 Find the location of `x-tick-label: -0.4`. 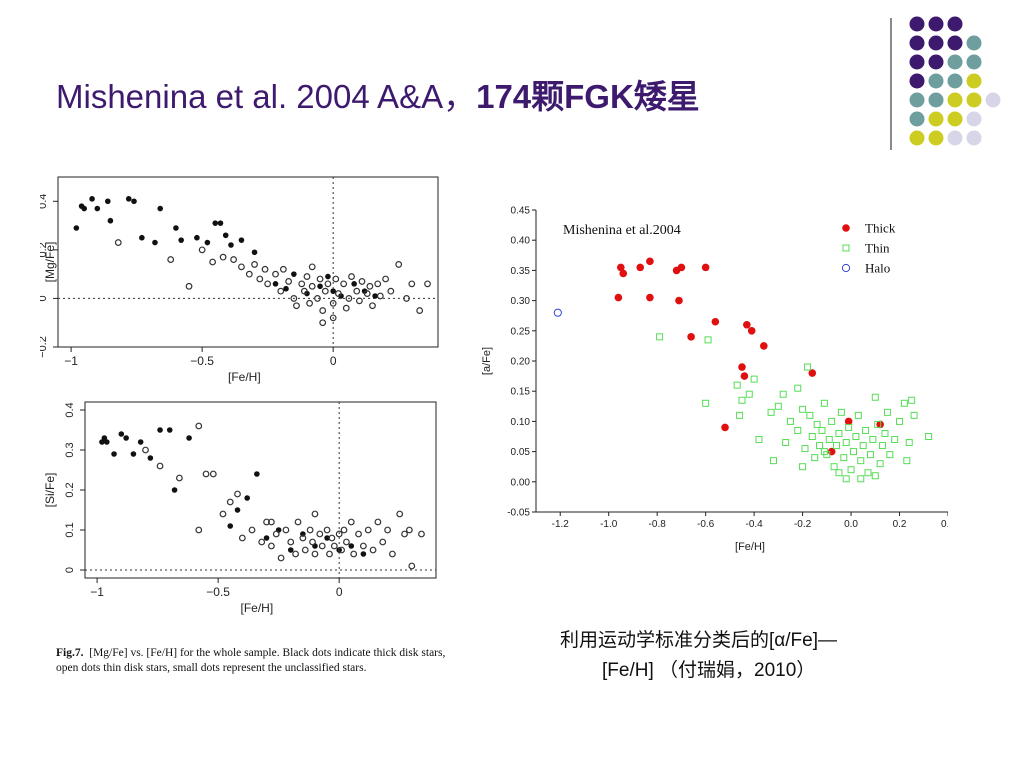

x-tick-label: -0.4 is located at coordinates (755, 524).